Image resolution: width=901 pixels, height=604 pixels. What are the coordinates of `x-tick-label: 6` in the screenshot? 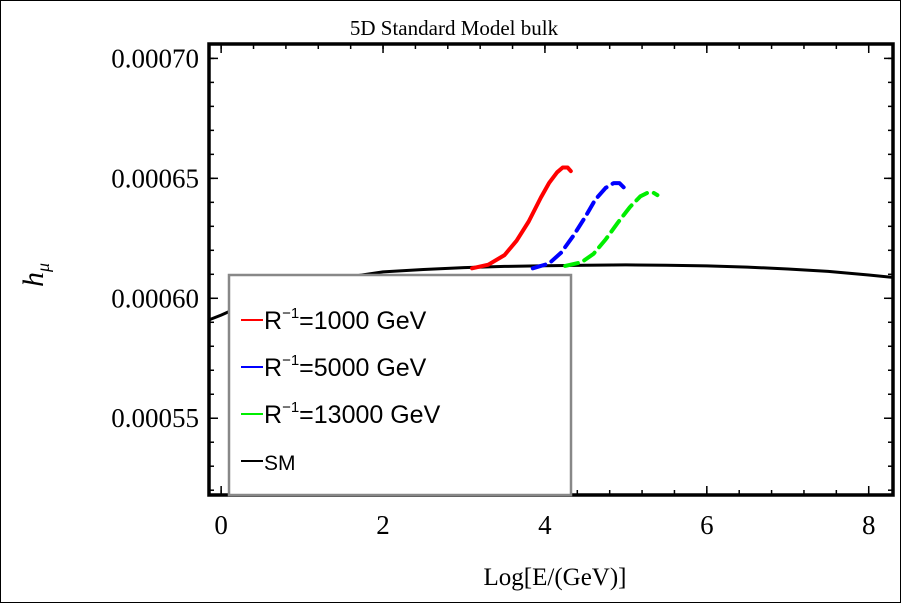 It's located at (707, 525).